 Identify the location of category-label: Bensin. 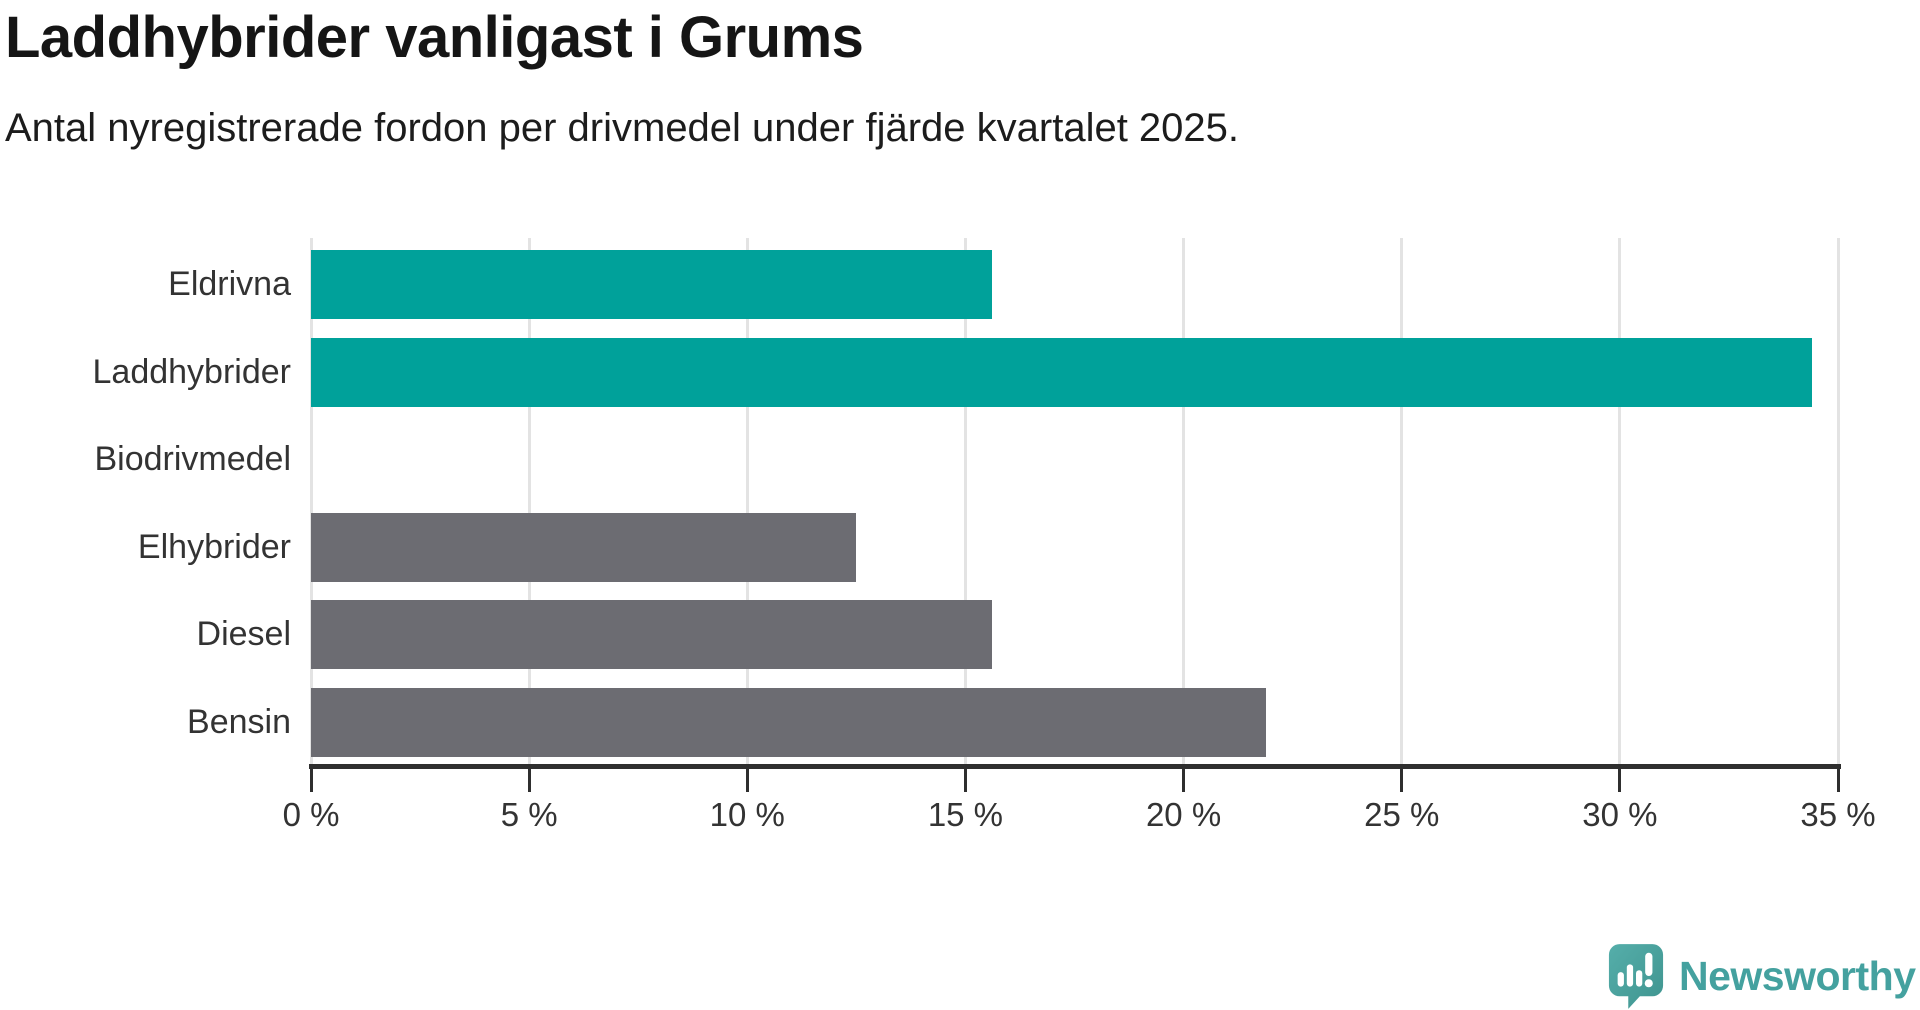
(239, 721).